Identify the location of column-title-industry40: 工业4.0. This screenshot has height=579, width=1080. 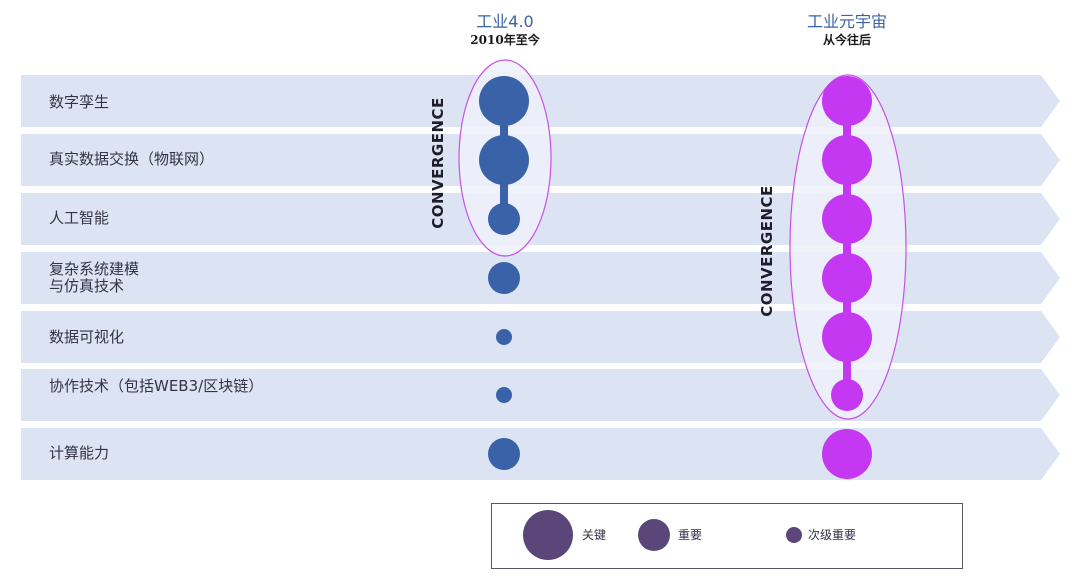
(505, 21).